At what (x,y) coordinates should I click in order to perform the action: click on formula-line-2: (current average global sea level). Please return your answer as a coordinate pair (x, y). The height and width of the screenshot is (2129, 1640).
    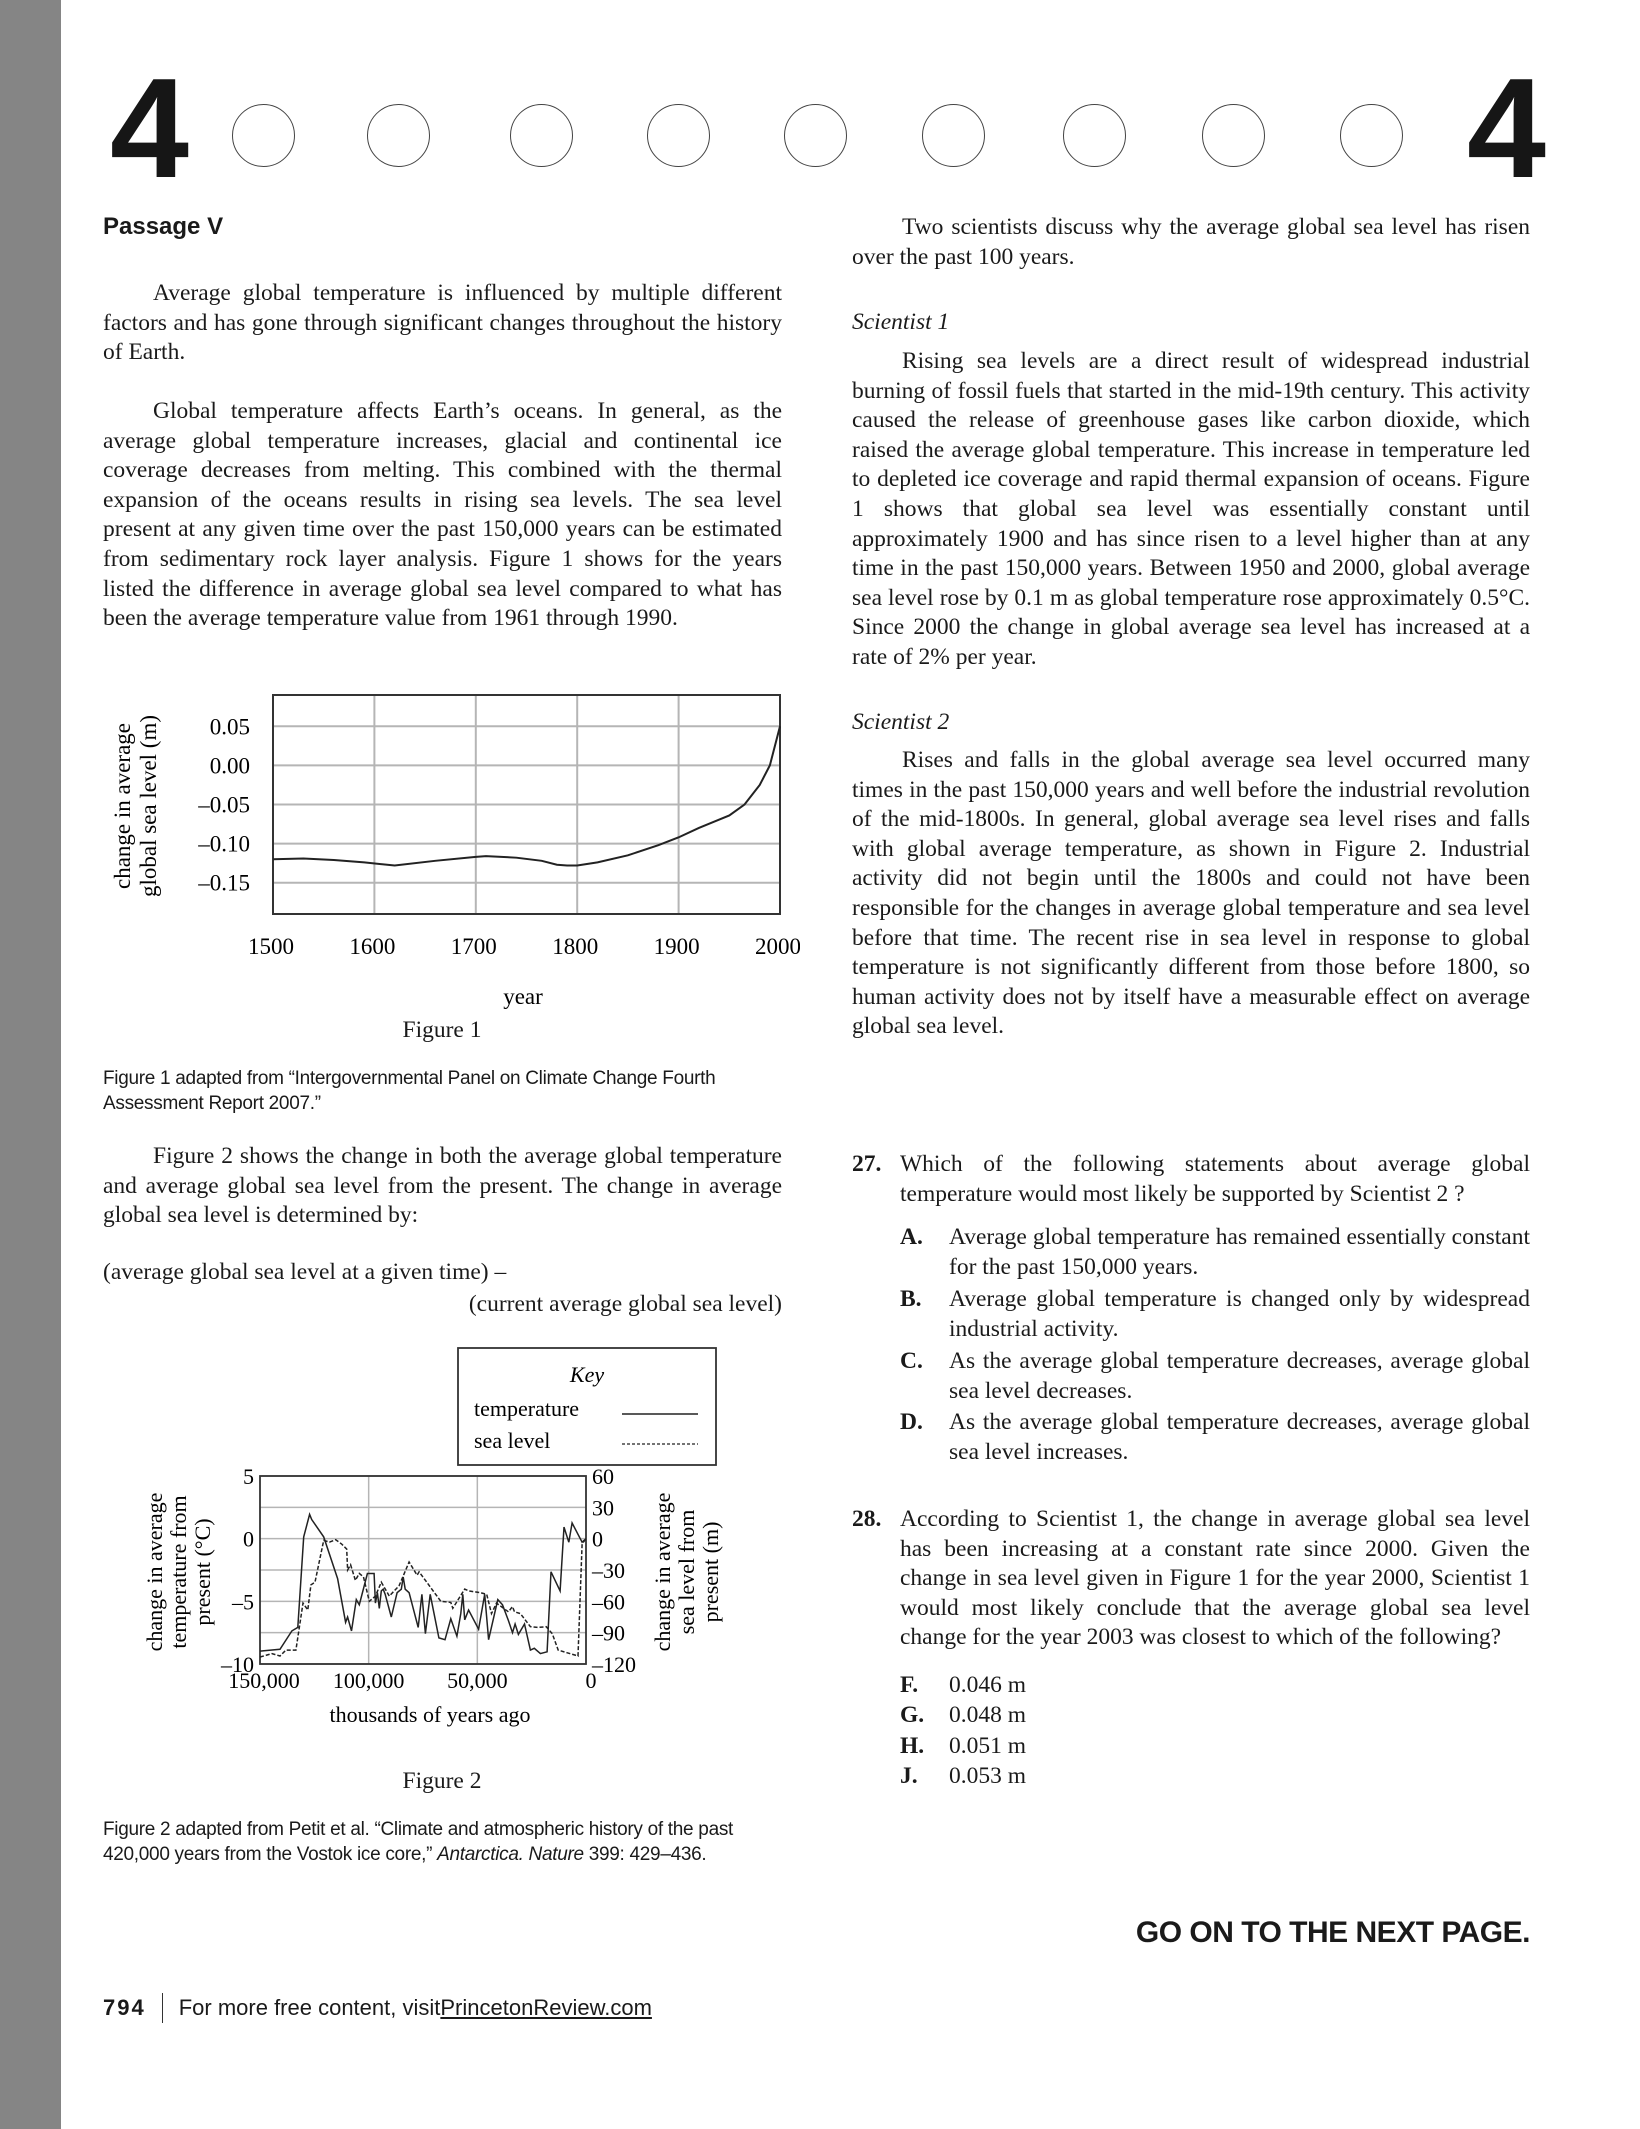
    Looking at the image, I should click on (625, 1304).